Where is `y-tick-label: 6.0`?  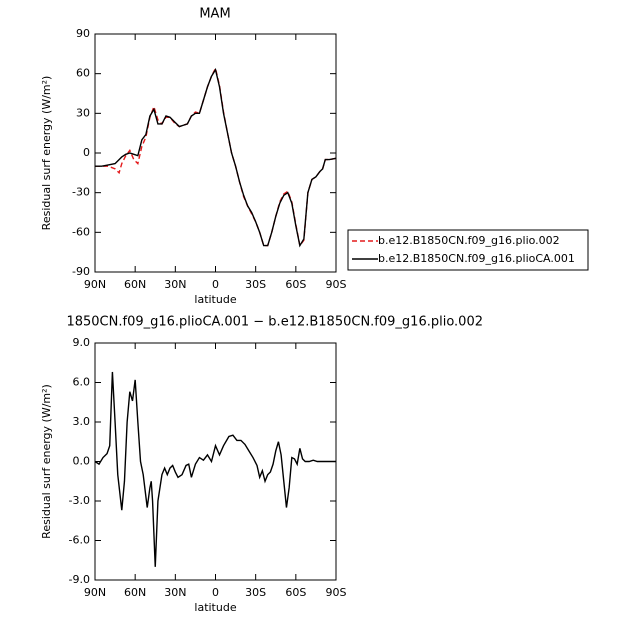
y-tick-label: 6.0 is located at coordinates (82, 382).